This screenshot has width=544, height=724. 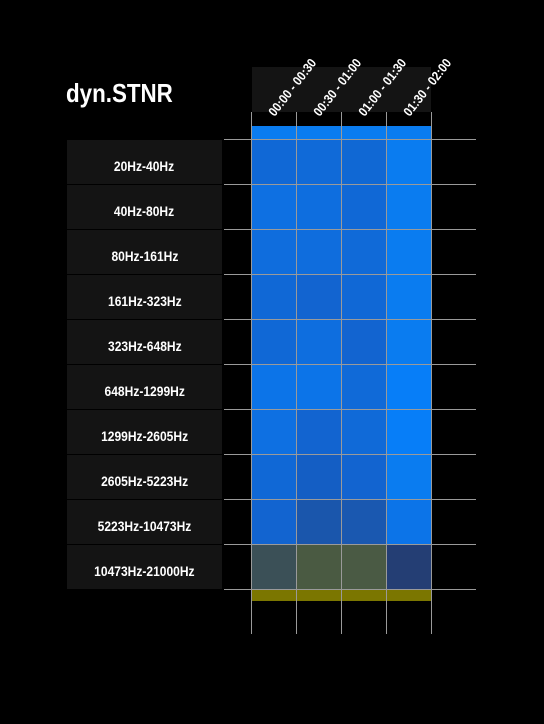 I want to click on row-label: 648Hz-1299Hz, so click(x=144, y=387).